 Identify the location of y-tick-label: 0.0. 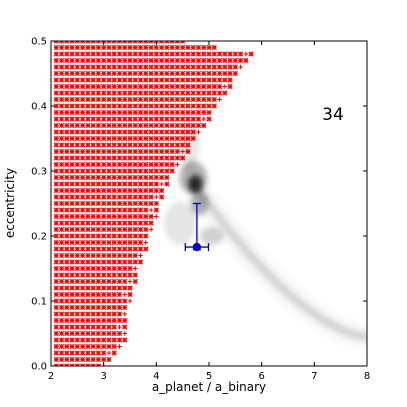
(39, 367).